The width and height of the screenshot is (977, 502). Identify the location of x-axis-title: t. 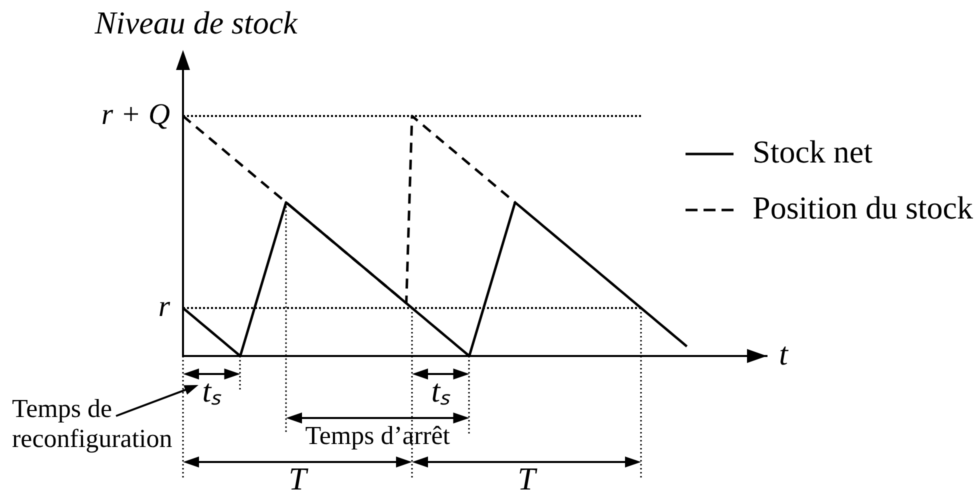
(784, 353).